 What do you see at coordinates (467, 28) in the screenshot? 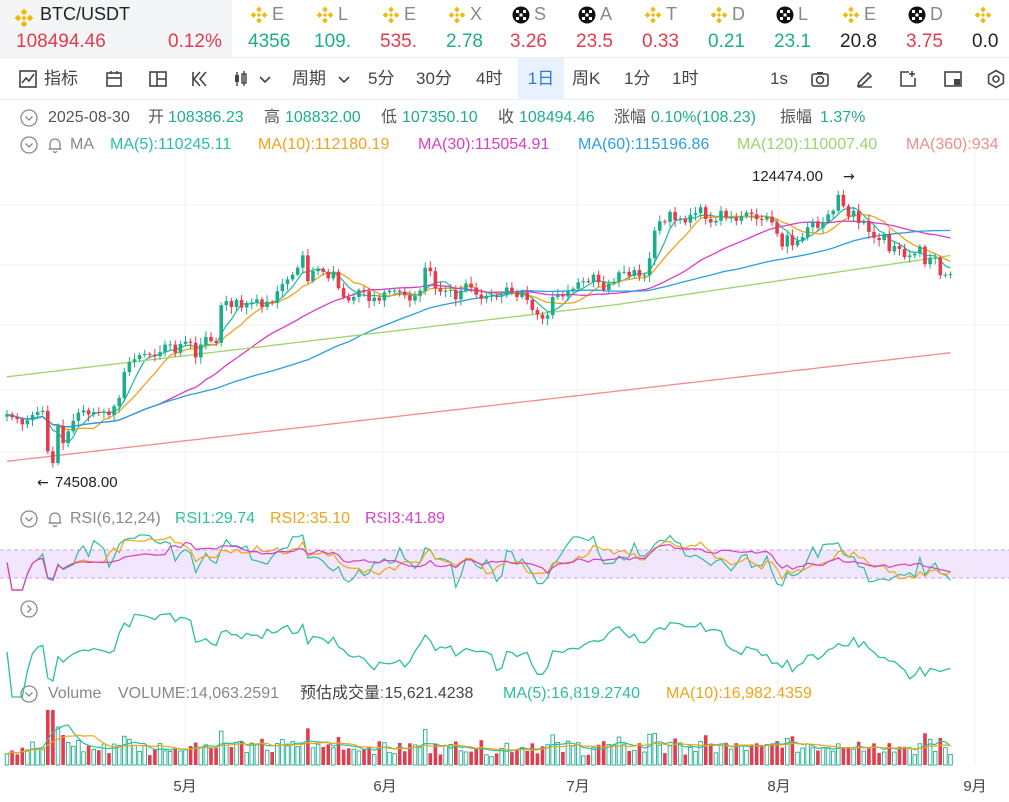
I see `mini-ticker: X 2.78` at bounding box center [467, 28].